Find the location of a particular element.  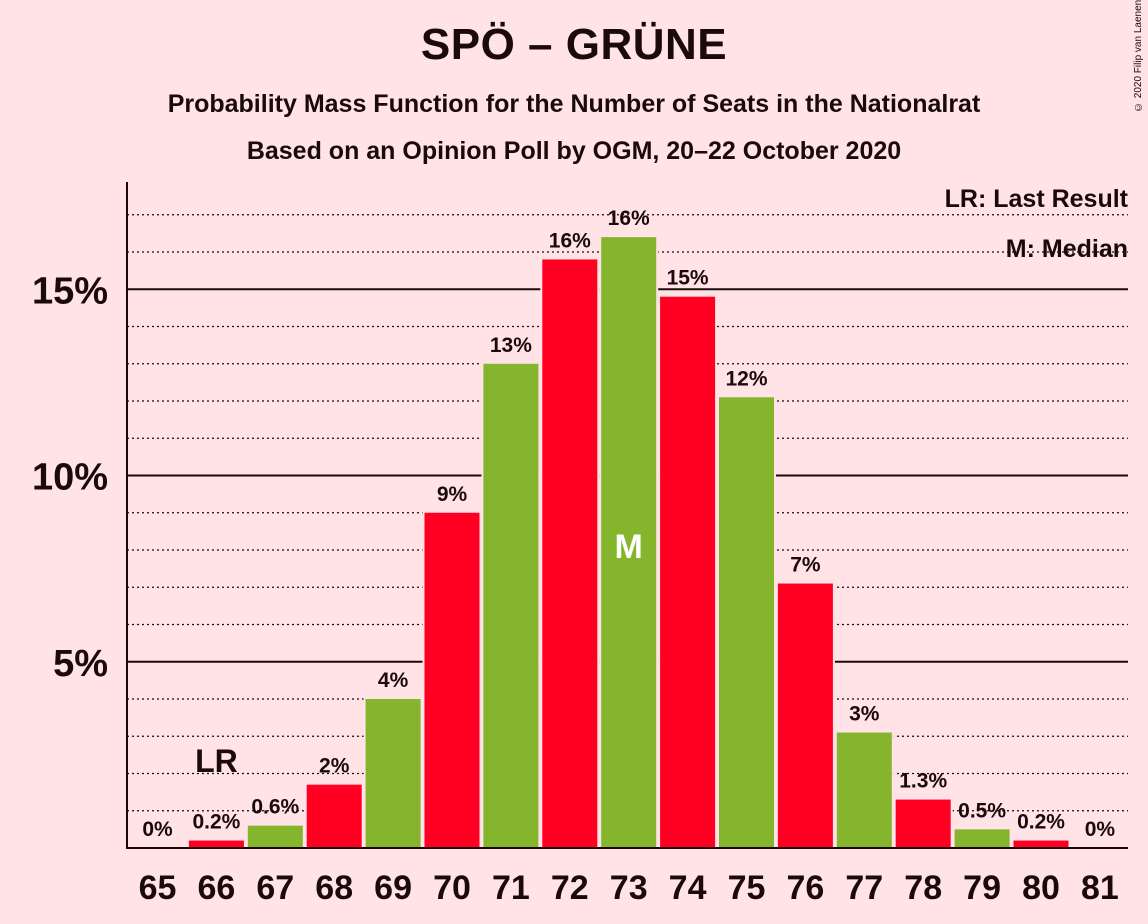

legend-median: M: Median is located at coordinates (1066, 249).